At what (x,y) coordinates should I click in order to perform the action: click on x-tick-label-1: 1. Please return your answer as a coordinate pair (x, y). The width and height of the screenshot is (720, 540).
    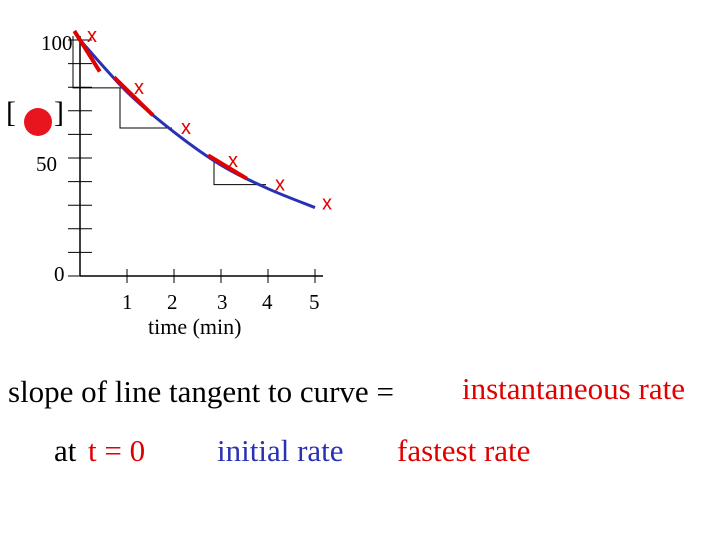
    Looking at the image, I should click on (127, 302).